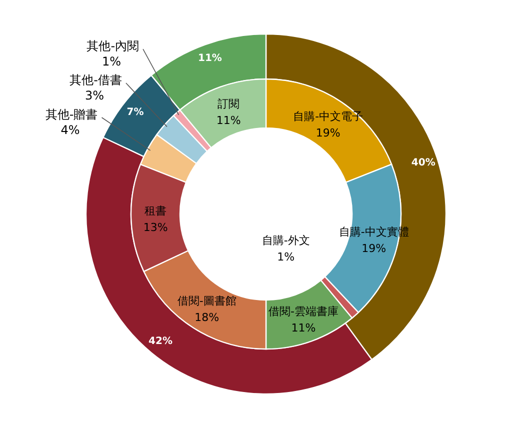 The width and height of the screenshot is (532, 447). What do you see at coordinates (94, 95) in the screenshot?
I see `data-label: 3%` at bounding box center [94, 95].